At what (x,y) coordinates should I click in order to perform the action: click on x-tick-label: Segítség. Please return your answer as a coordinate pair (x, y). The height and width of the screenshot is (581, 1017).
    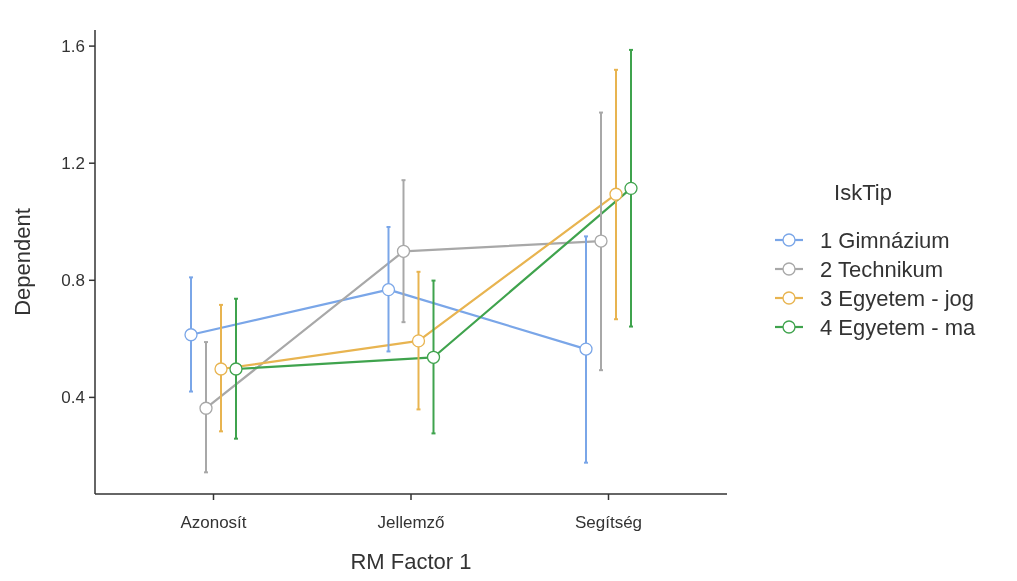
    Looking at the image, I should click on (608, 522).